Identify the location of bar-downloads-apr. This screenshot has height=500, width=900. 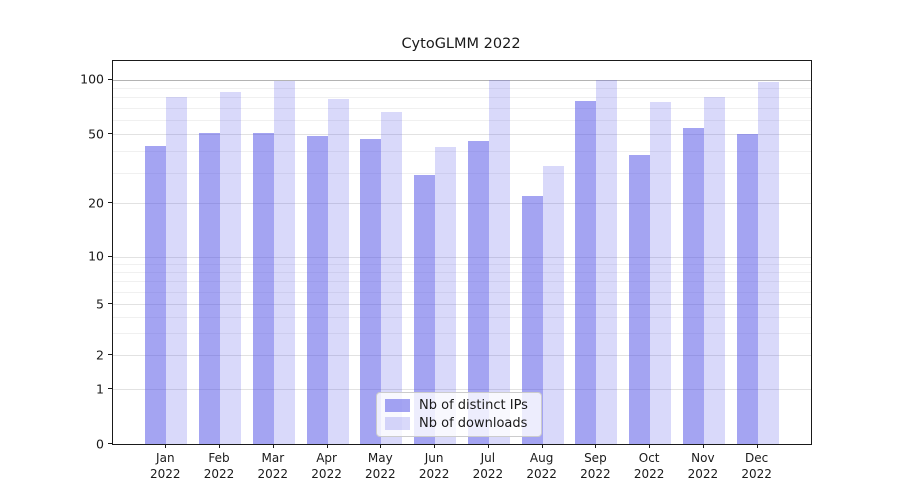
(338, 271).